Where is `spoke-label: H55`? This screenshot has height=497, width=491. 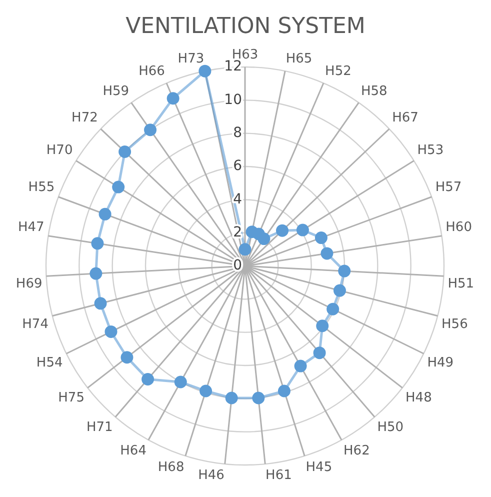
spoke-label: H55 is located at coordinates (41, 188).